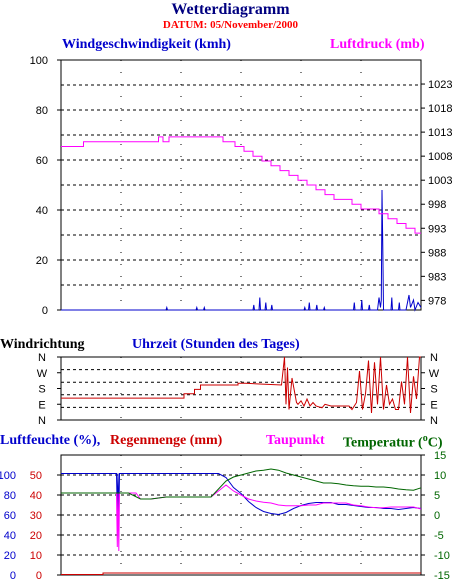 This screenshot has width=461, height=585. Describe the element at coordinates (36, 496) in the screenshot. I see `rain-tick: 40` at that location.